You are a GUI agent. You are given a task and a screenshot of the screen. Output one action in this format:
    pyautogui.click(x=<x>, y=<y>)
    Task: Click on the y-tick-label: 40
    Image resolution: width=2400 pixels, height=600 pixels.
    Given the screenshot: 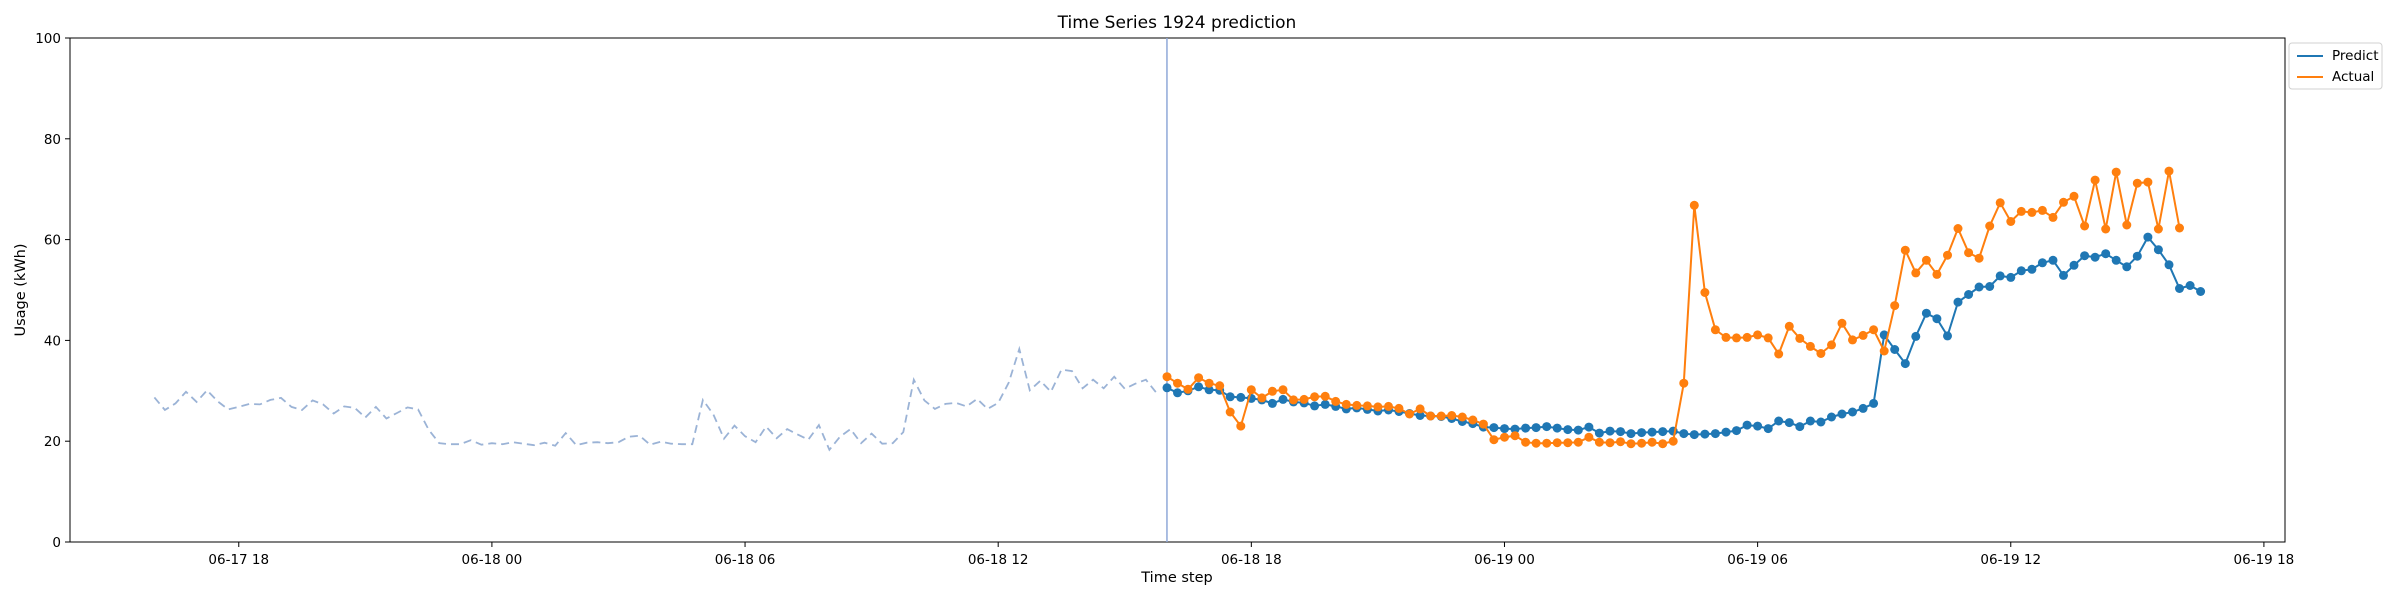 What is the action you would take?
    pyautogui.click(x=52, y=341)
    